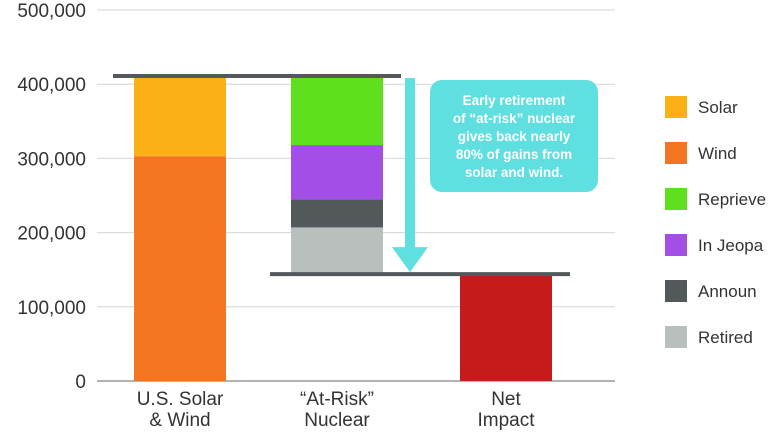 This screenshot has height=433, width=770. I want to click on legend-swatch-retired, so click(676, 337).